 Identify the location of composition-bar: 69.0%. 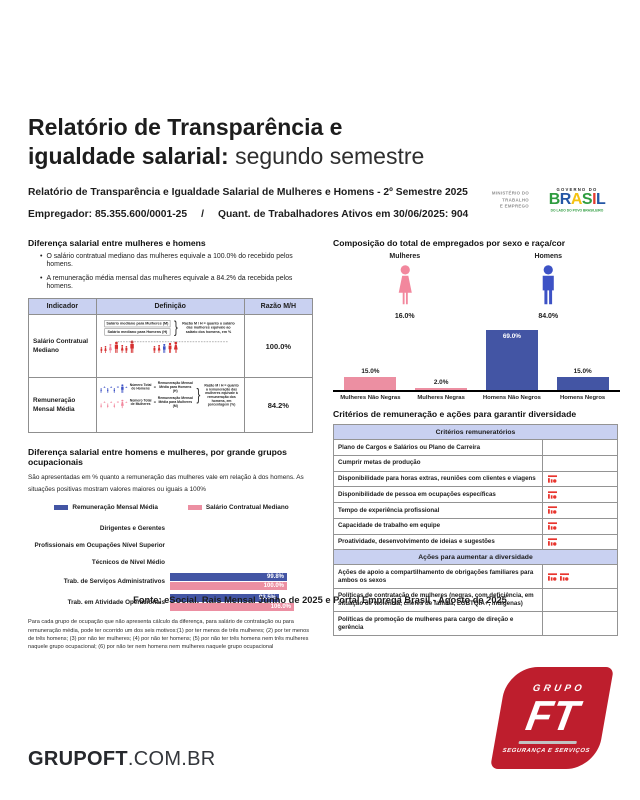
(511, 359).